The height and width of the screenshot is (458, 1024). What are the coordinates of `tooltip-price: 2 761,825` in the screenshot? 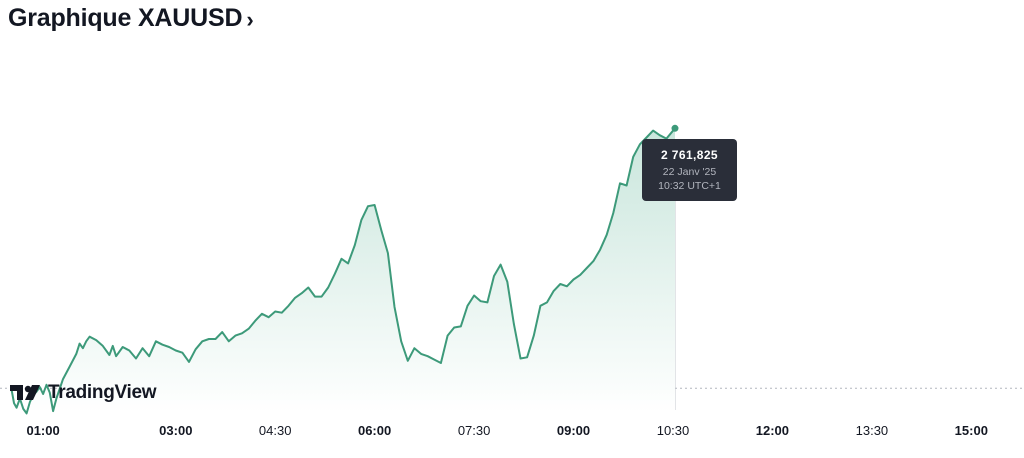 It's located at (689, 155).